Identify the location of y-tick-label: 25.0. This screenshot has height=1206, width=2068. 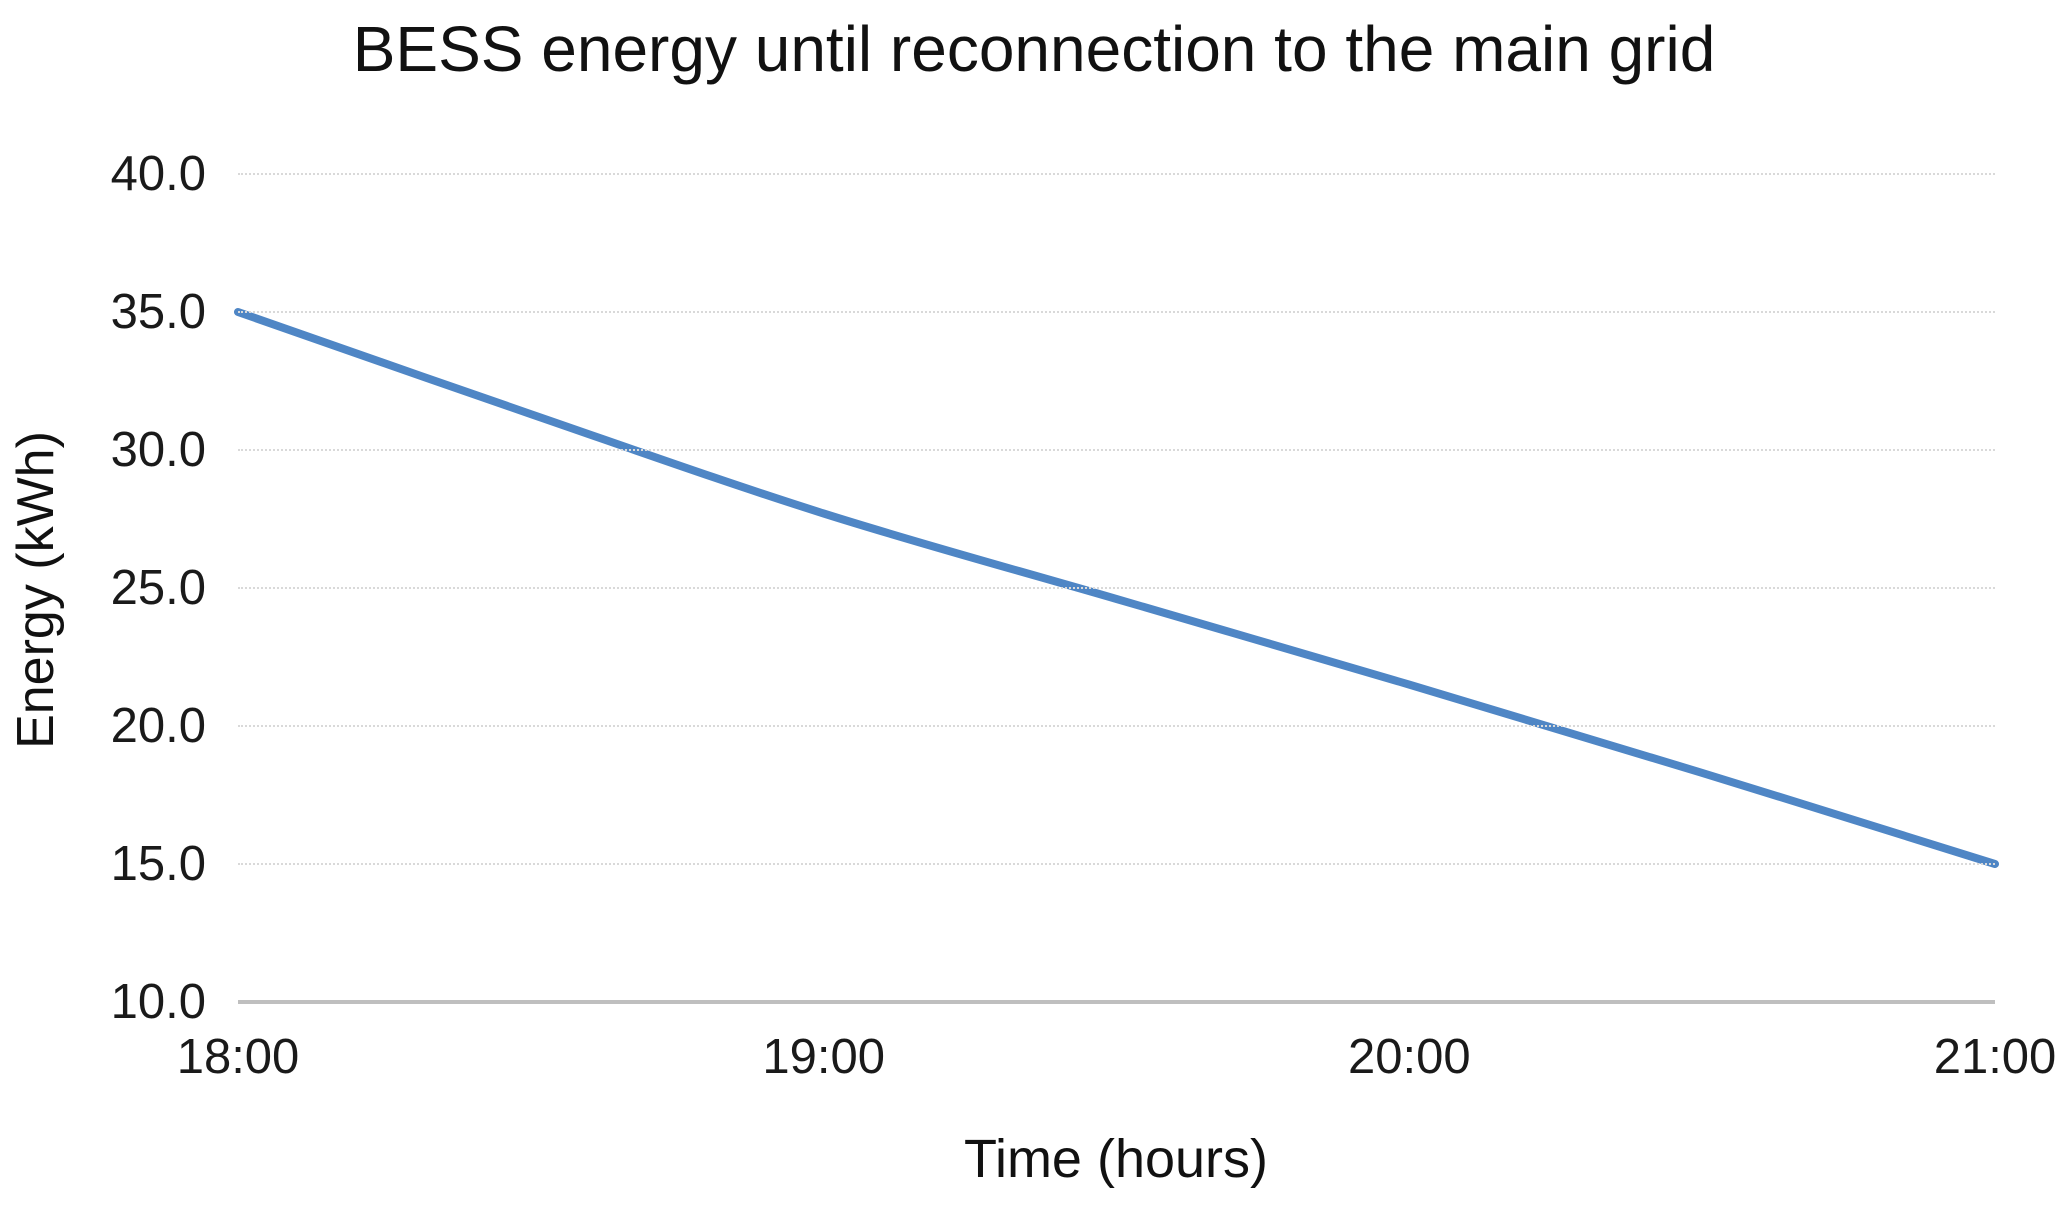
(158, 588).